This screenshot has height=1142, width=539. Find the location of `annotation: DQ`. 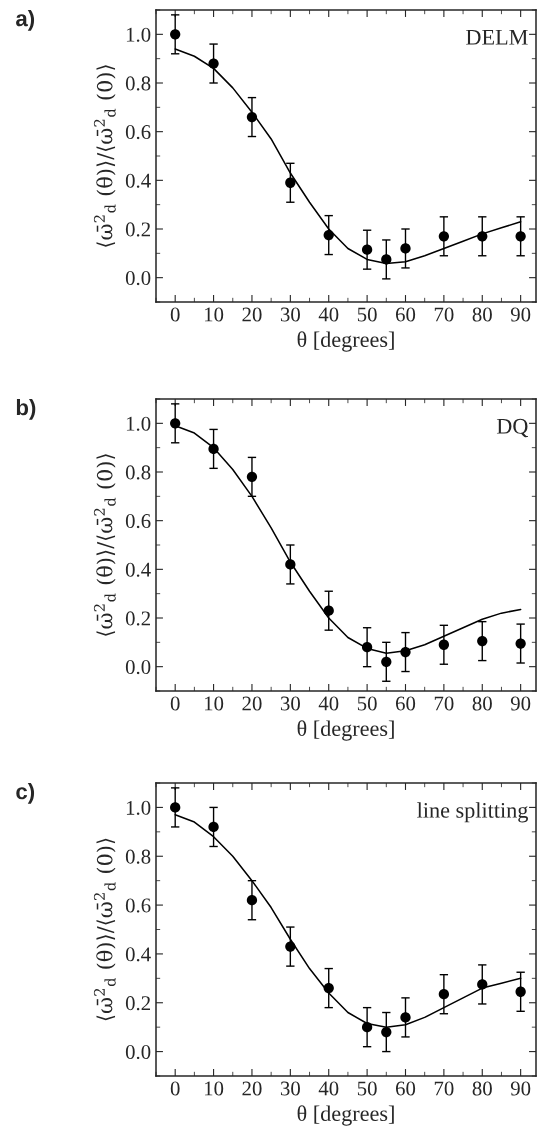

annotation: DQ is located at coordinates (512, 428).